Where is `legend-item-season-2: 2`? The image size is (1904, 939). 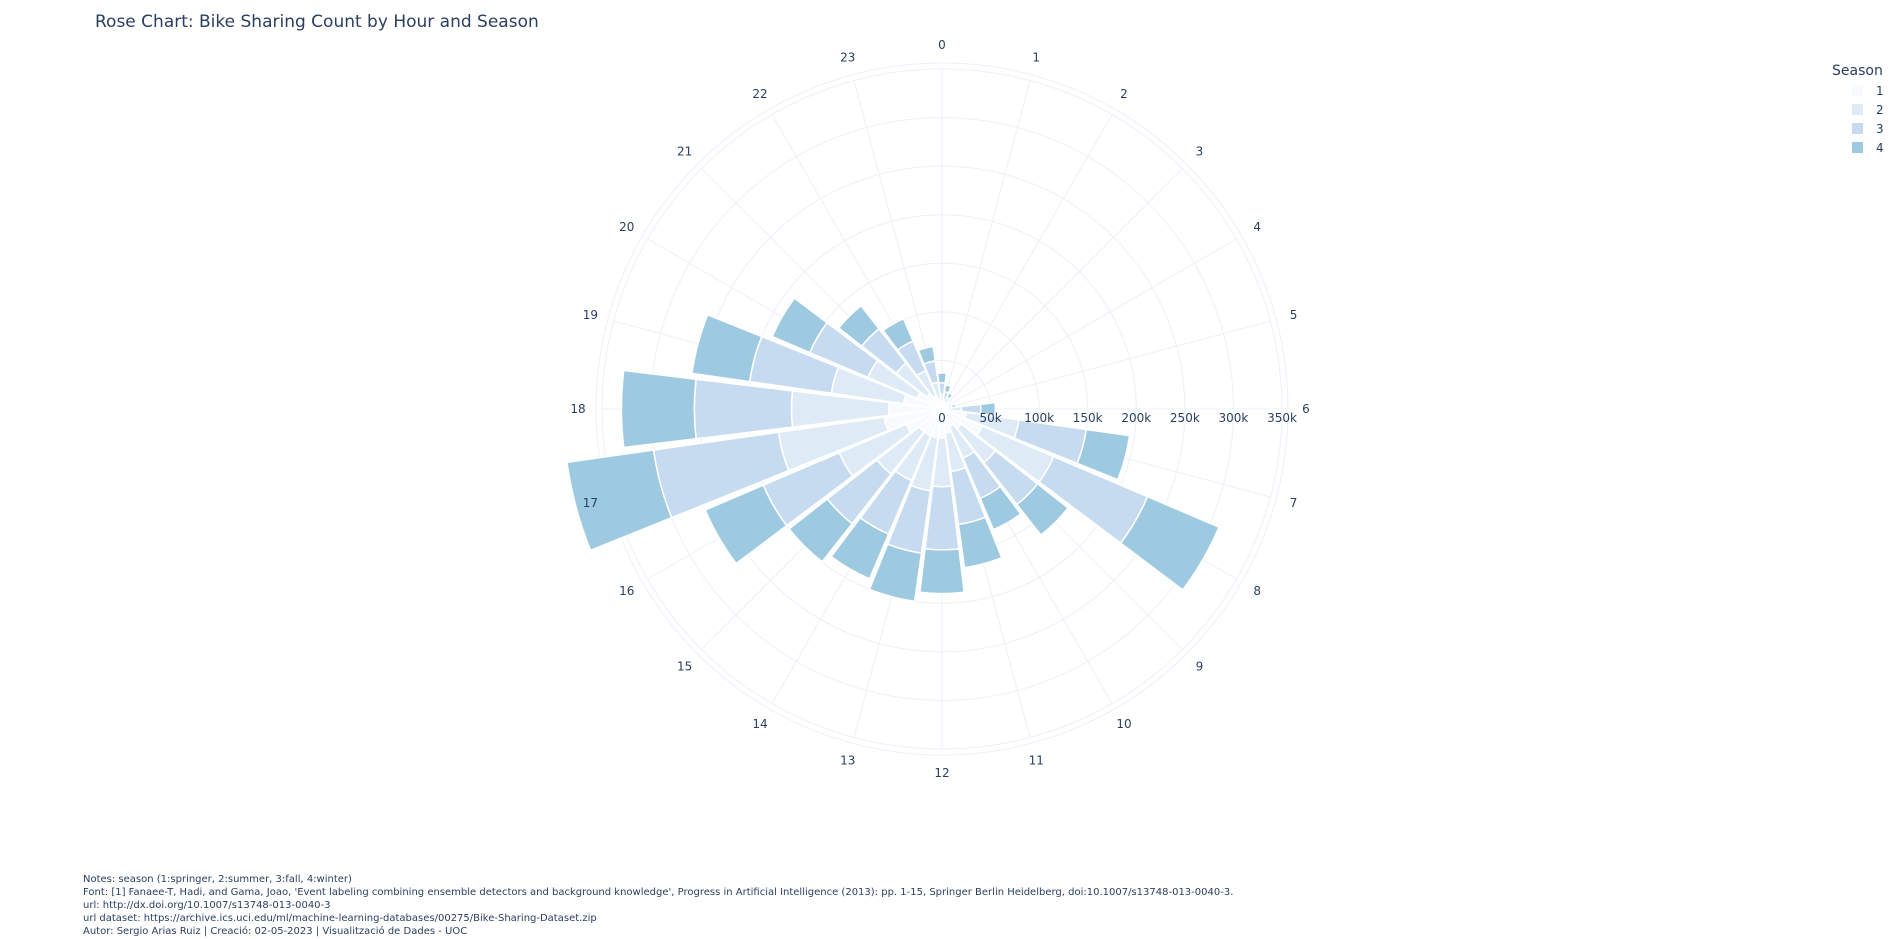 legend-item-season-2: 2 is located at coordinates (1865, 109).